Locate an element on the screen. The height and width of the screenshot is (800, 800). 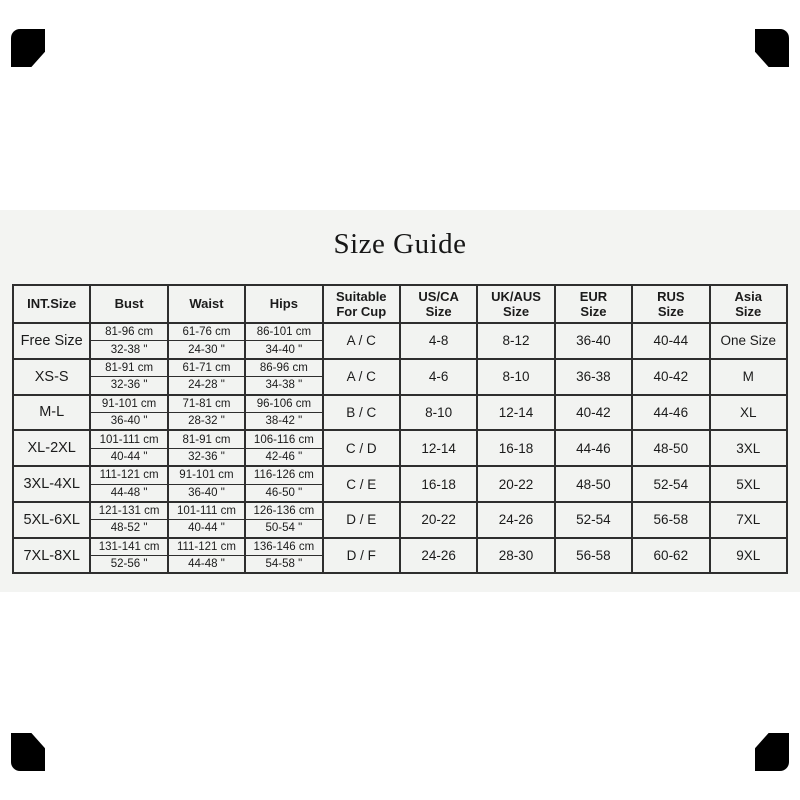
cup-cell: D / F is located at coordinates (361, 555).